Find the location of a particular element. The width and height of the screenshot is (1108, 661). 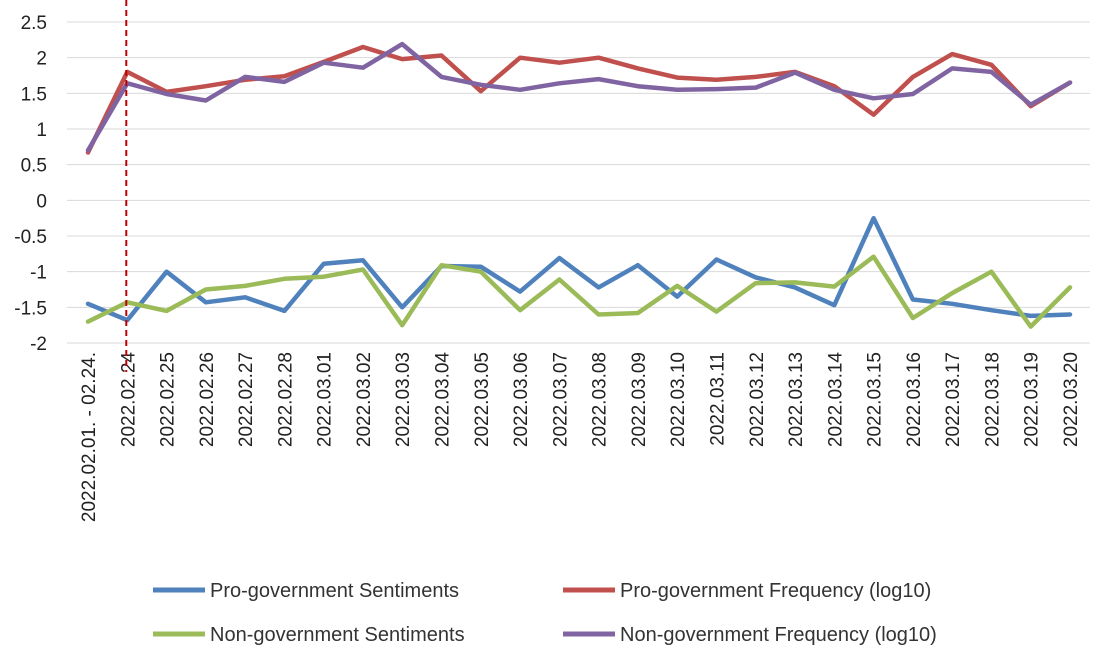

x-tick-label: 2022.03.09 is located at coordinates (639, 399).